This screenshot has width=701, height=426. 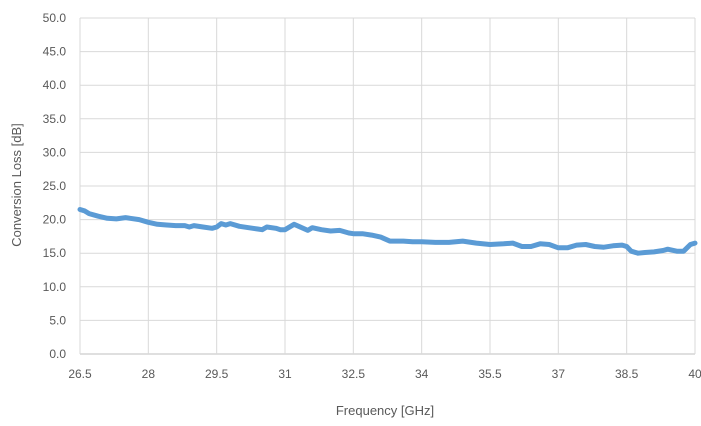 I want to click on y-tick-label: 50.0, so click(x=55, y=18).